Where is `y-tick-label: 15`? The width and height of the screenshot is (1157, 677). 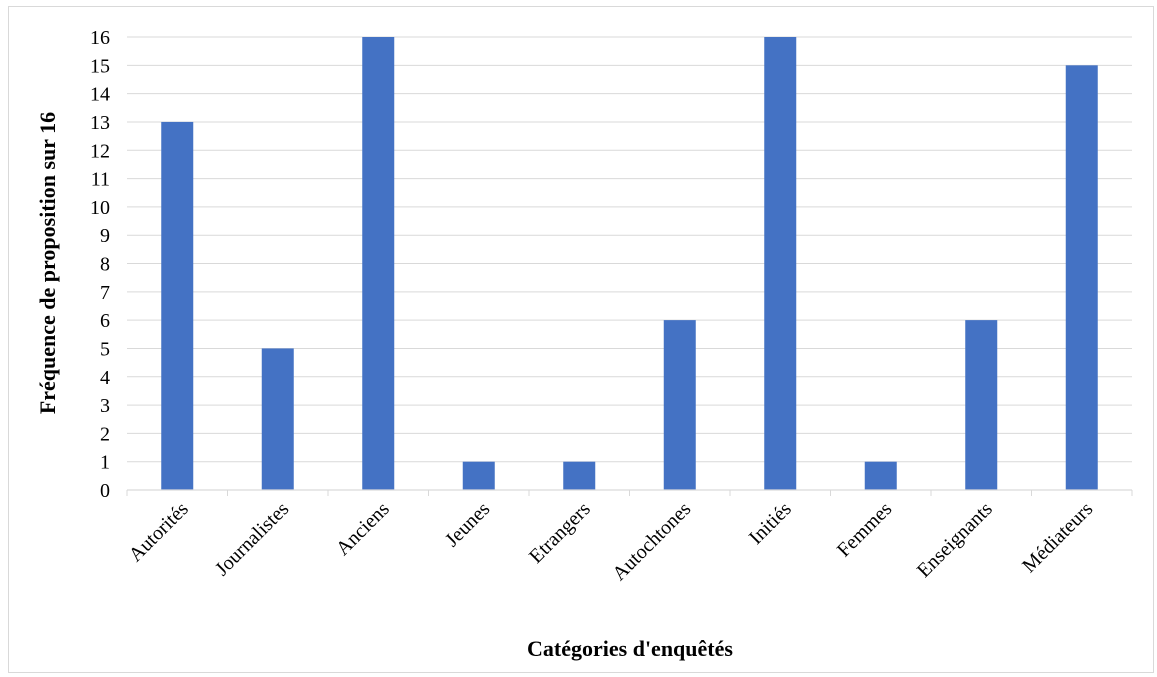
y-tick-label: 15 is located at coordinates (100, 66).